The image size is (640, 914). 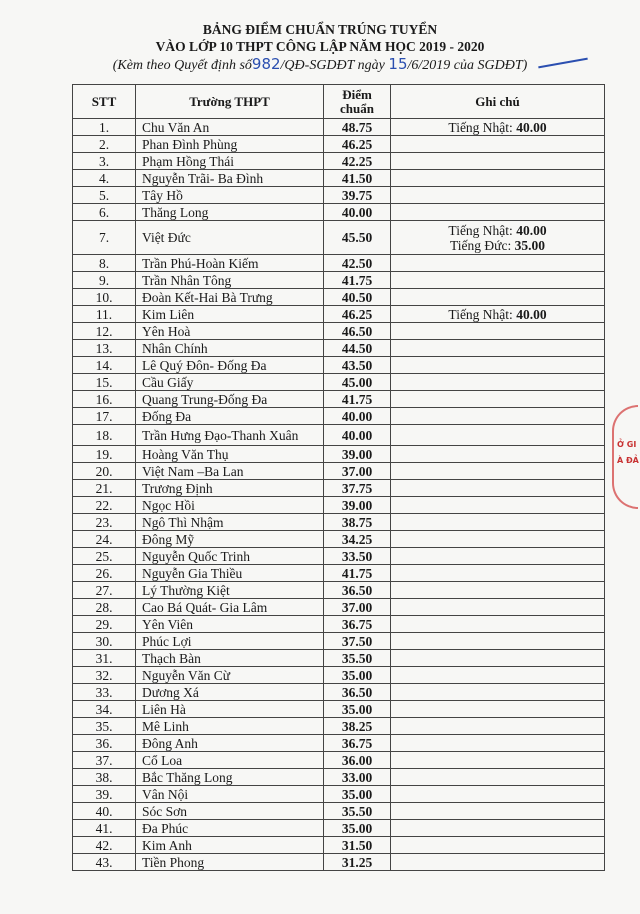 I want to click on row-score: 35.00, so click(x=357, y=828).